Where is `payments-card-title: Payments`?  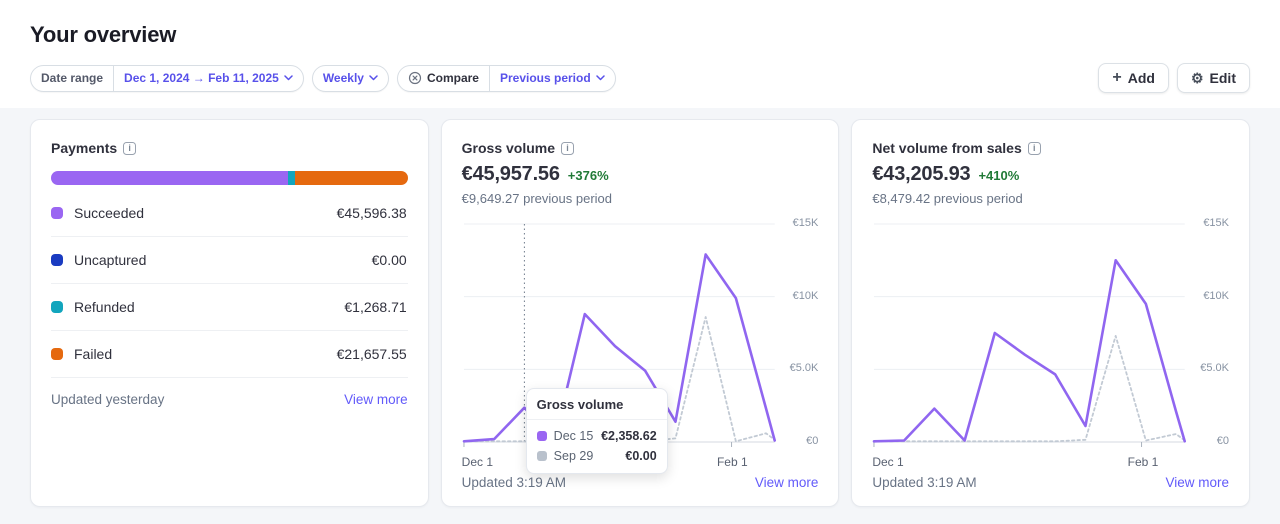
payments-card-title: Payments is located at coordinates (84, 148).